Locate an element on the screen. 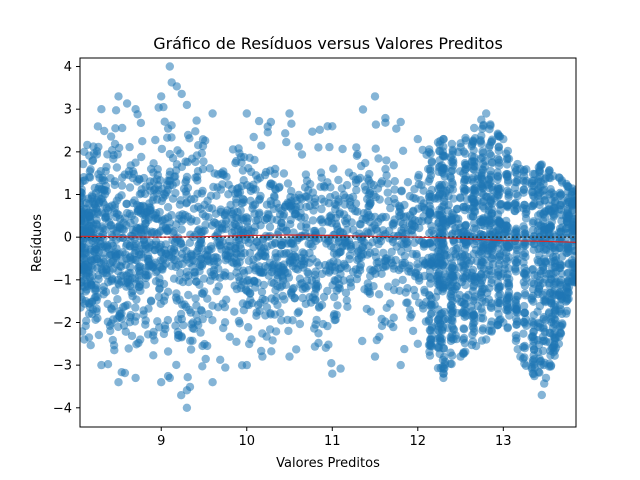  x-tick-label: 12 is located at coordinates (418, 441).